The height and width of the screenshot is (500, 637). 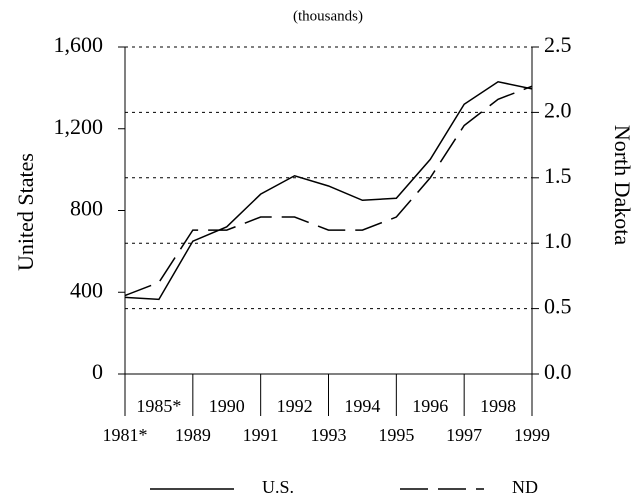 I want to click on x-tick-label: 1991, so click(x=261, y=435).